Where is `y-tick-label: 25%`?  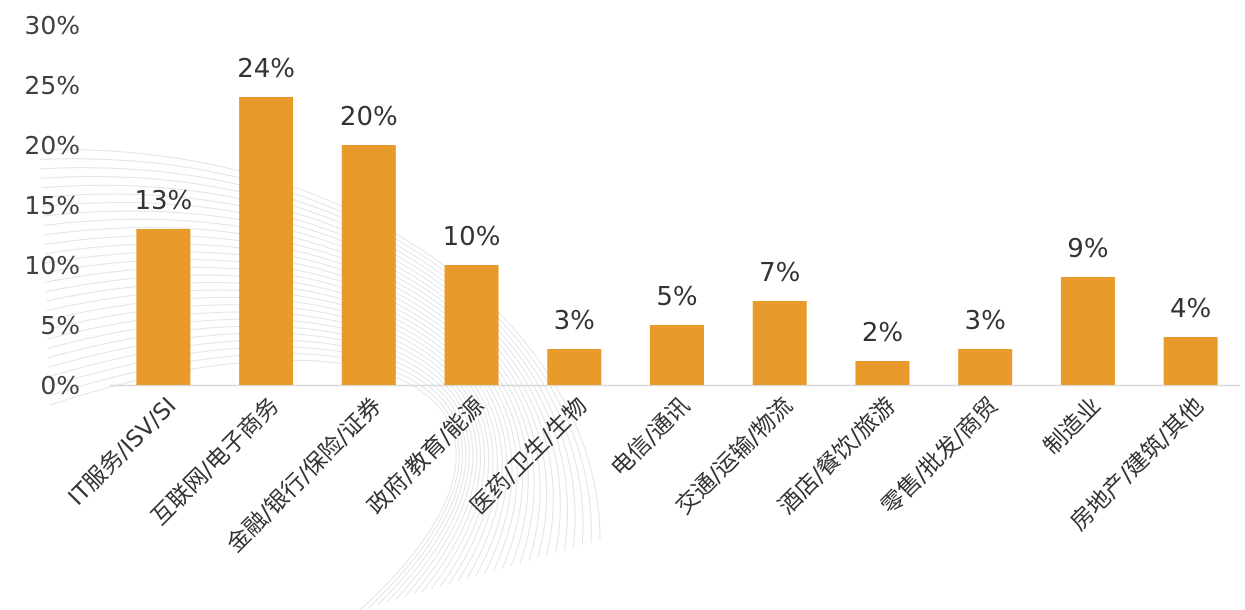
y-tick-label: 25% is located at coordinates (52, 85).